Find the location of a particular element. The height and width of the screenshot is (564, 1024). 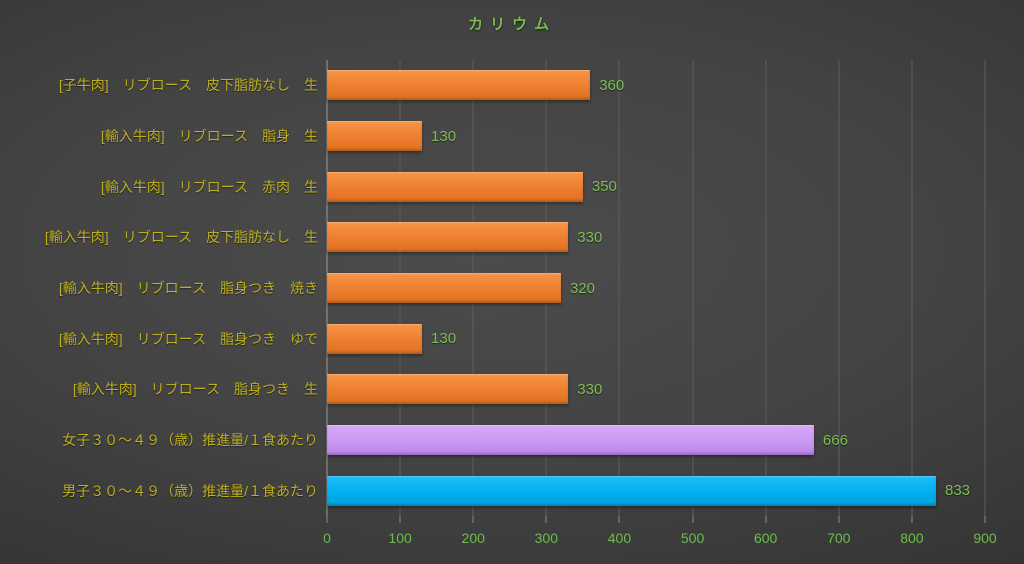

x-axis-tick-label: 100 is located at coordinates (400, 538).